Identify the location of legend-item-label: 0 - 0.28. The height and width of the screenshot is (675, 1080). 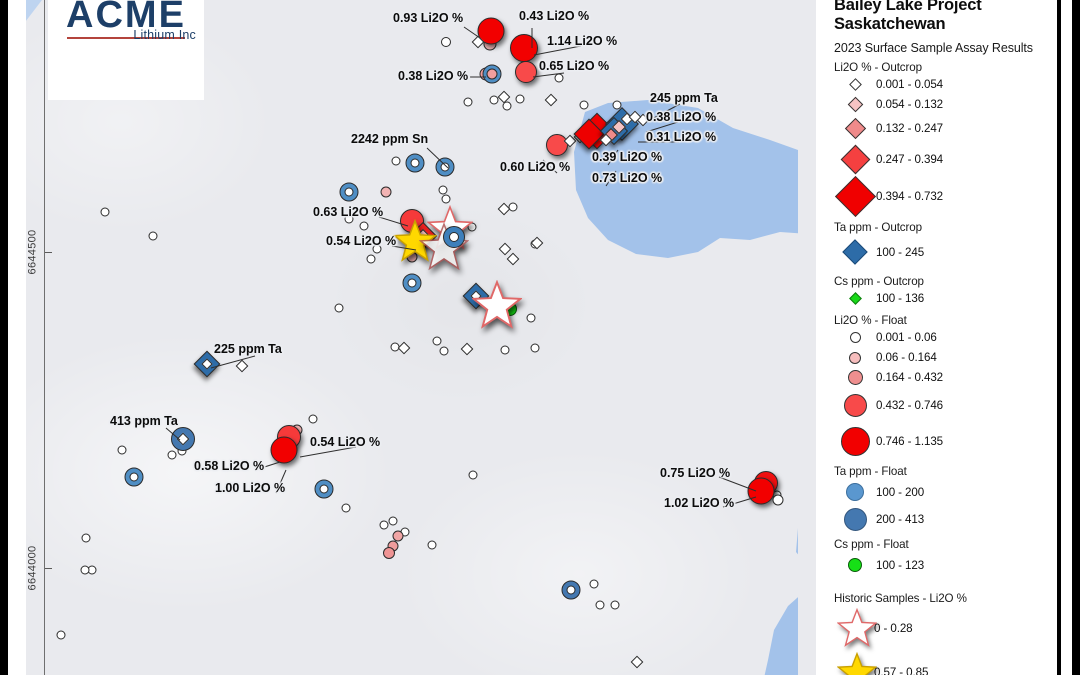
(893, 628).